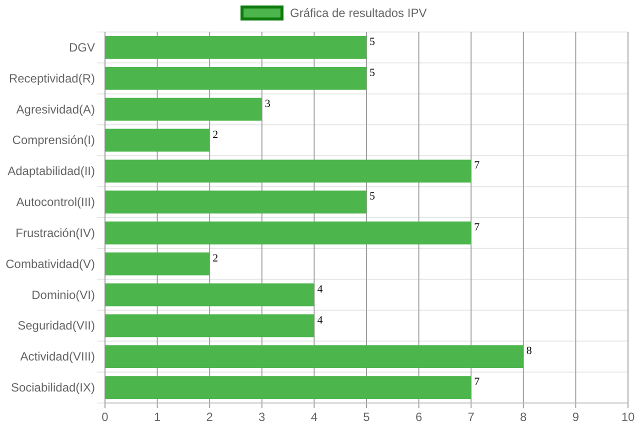 The image size is (639, 431). Describe the element at coordinates (210, 417) in the screenshot. I see `x-tick-label: 2` at that location.